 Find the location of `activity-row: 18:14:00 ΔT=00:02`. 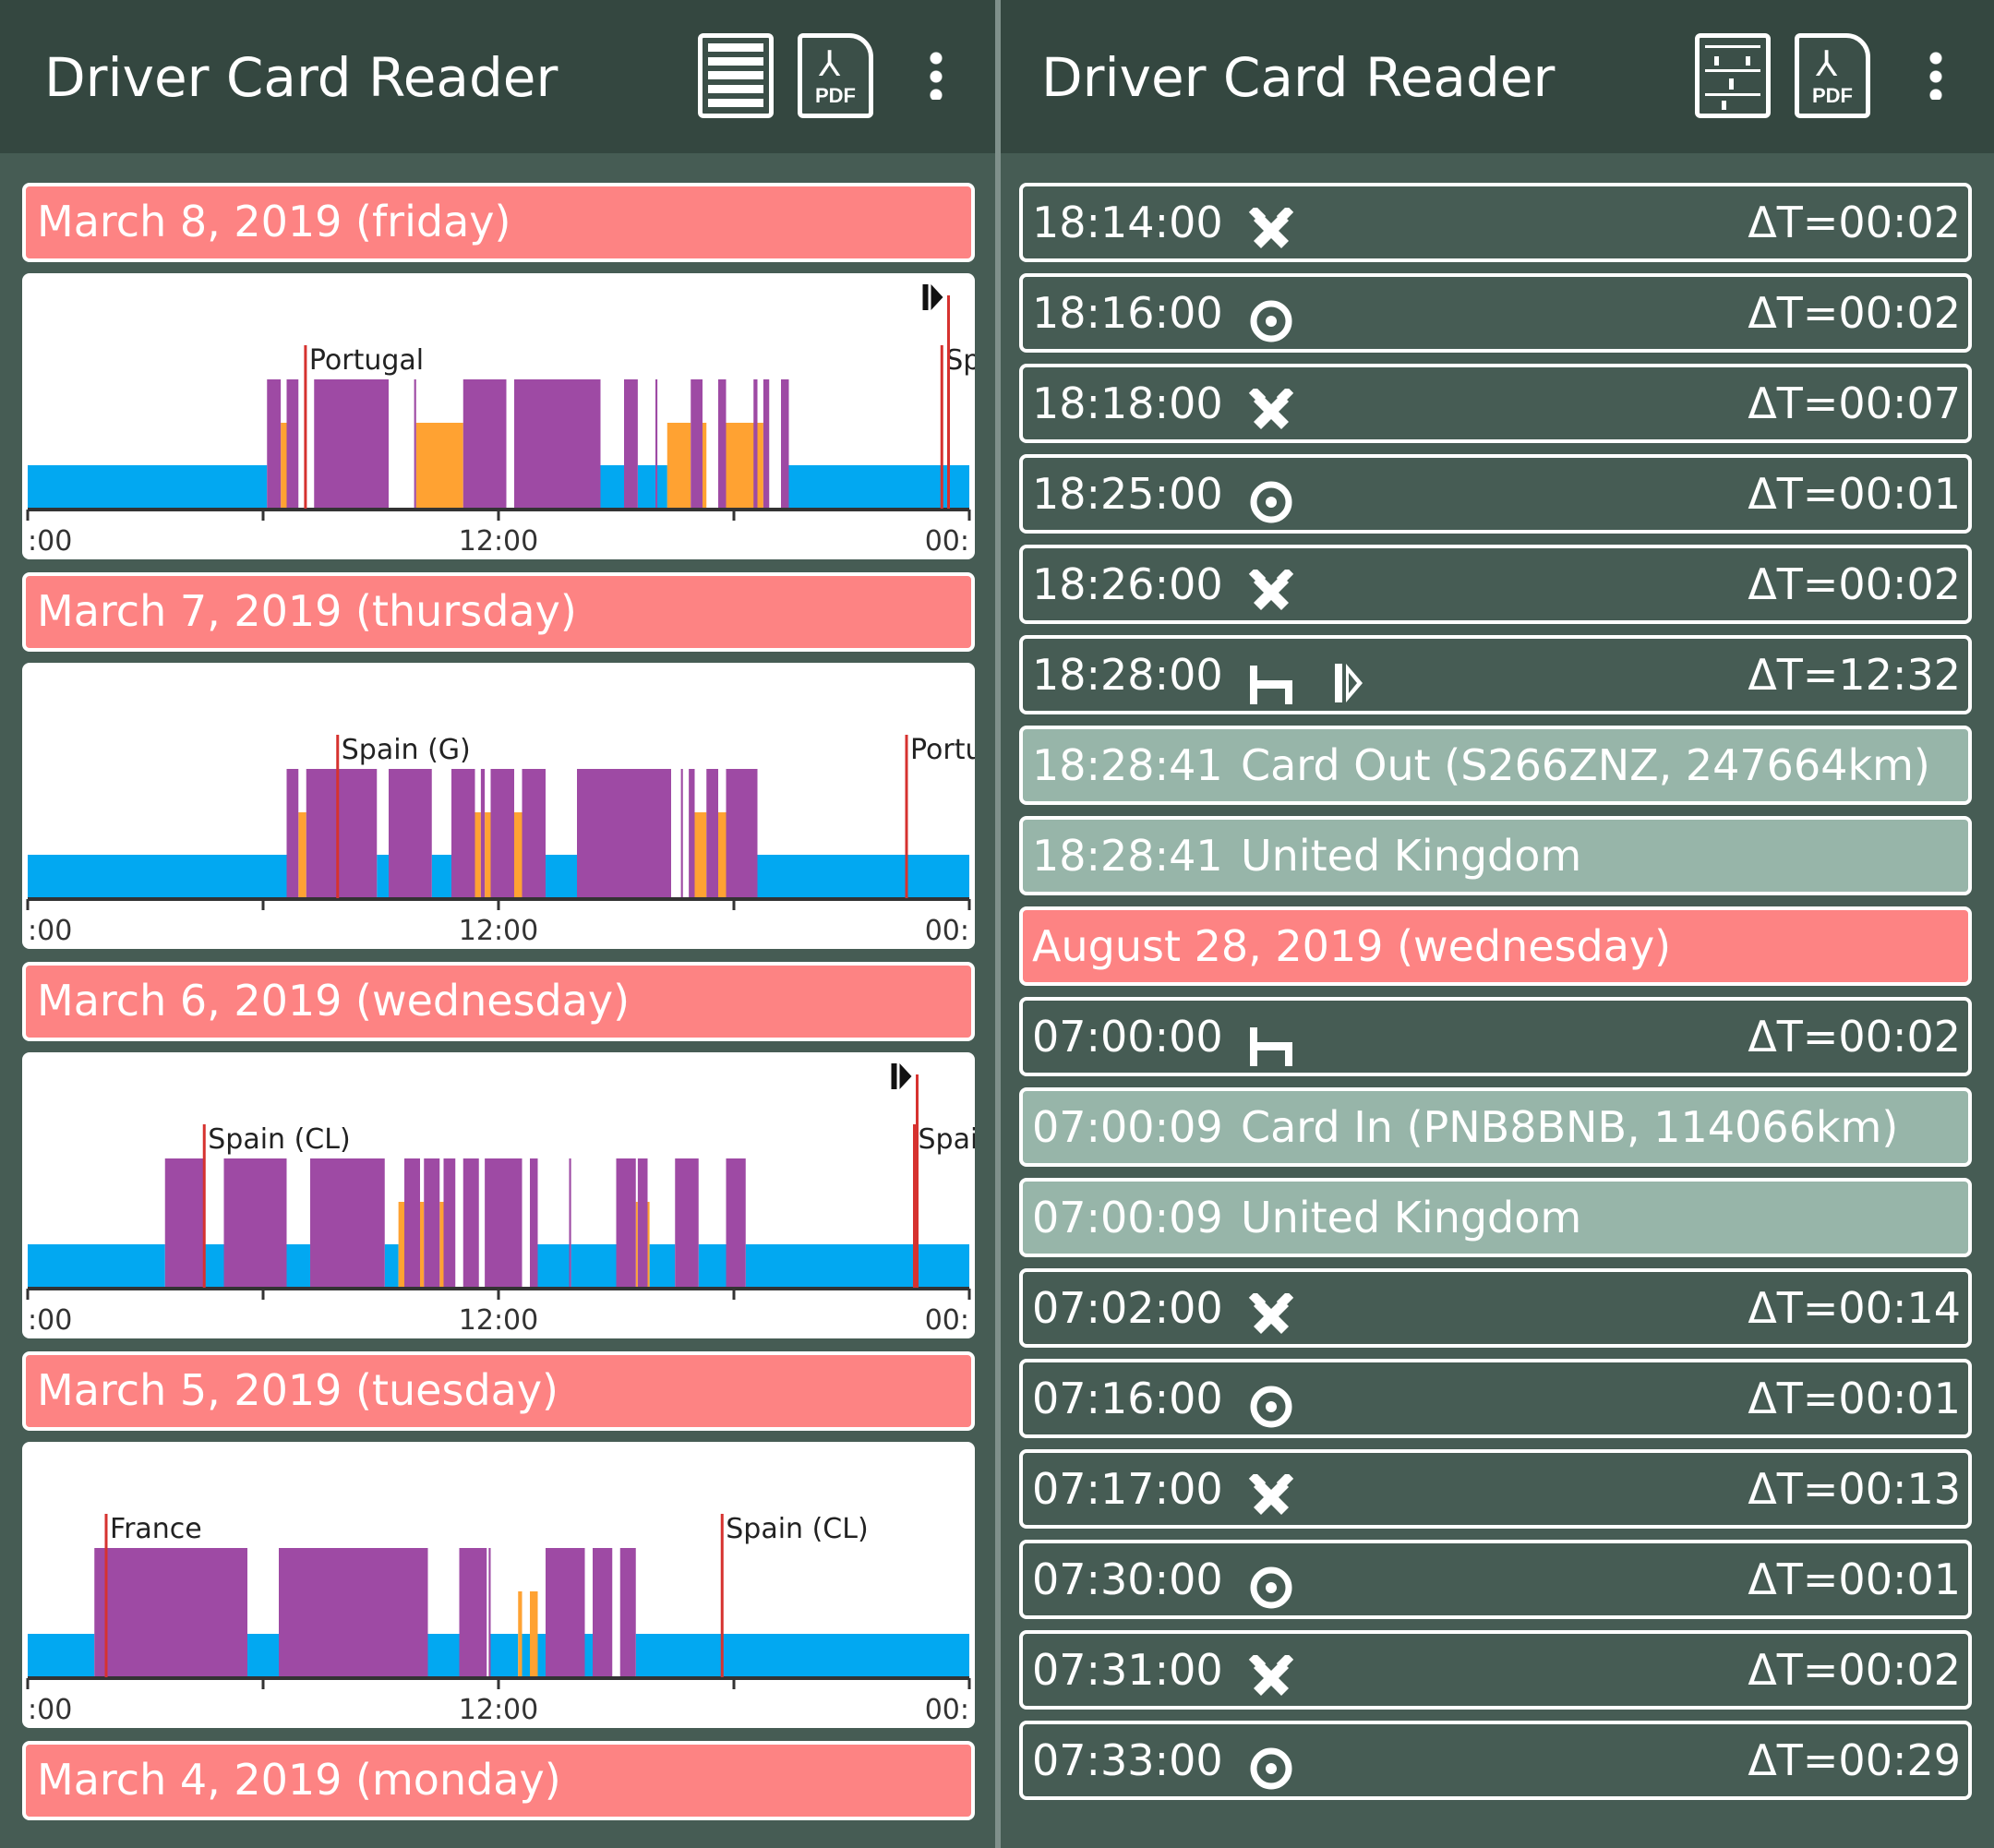

activity-row: 18:14:00 ΔT=00:02 is located at coordinates (1496, 222).